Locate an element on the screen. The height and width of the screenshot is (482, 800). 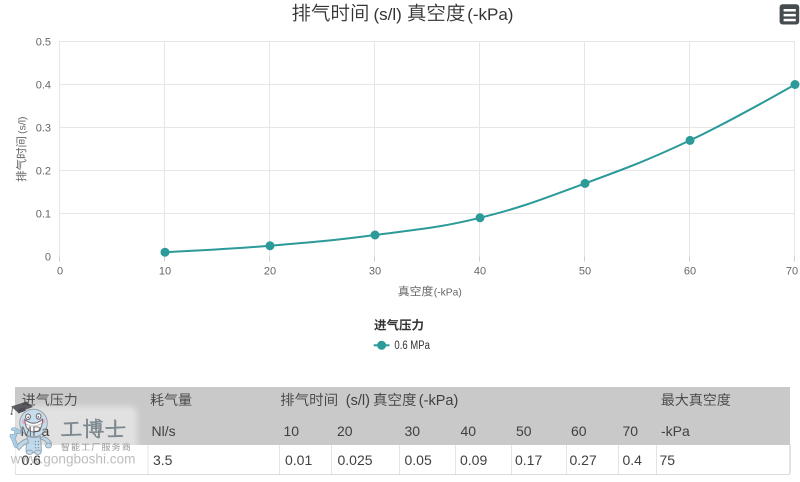
svg-text: 0.5 is located at coordinates (43, 43).